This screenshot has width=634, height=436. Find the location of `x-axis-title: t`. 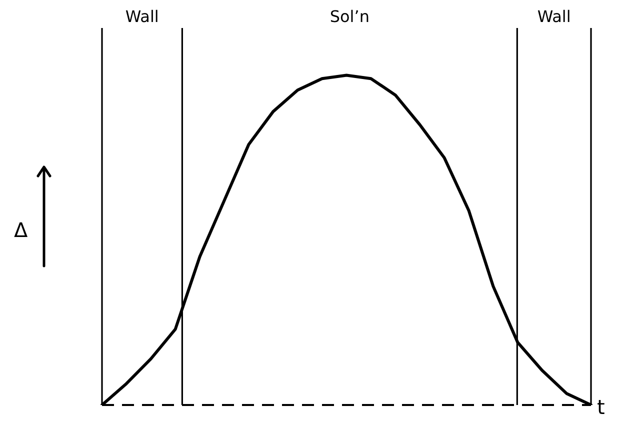

x-axis-title: t is located at coordinates (601, 407).